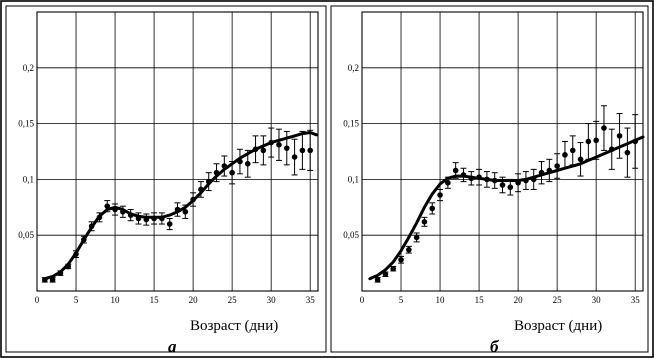 This screenshot has width=654, height=358. I want to click on panel-b-x-tick-label: 0, so click(362, 300).